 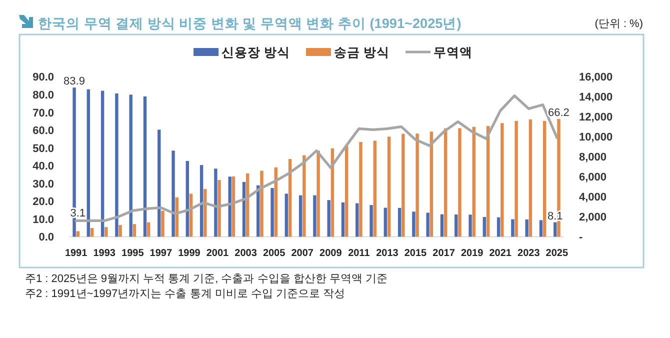 What do you see at coordinates (256, 53) in the screenshot?
I see `legend-label: 신용장 방식` at bounding box center [256, 53].